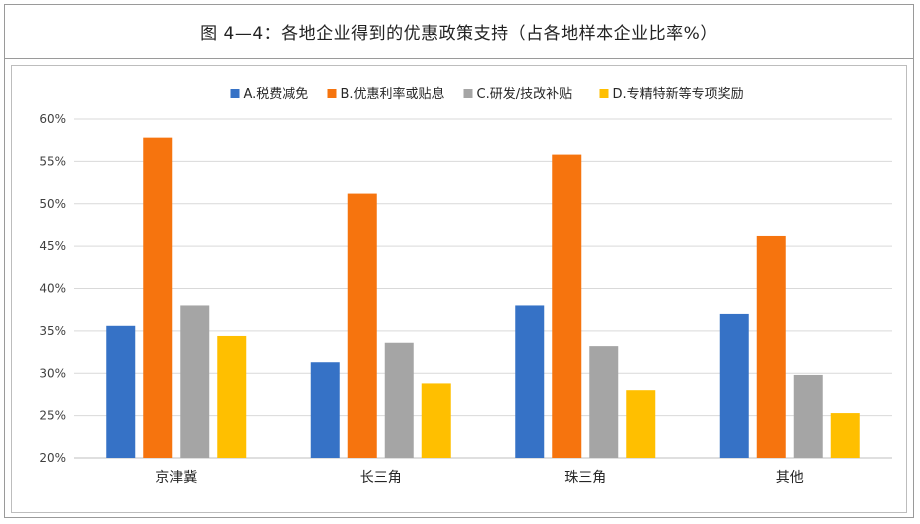 This screenshot has width=920, height=524. I want to click on figure-title-bar: 图 4—4：各地企业得到的优惠政策支持（占各地样本企业比率%）, so click(459, 32).